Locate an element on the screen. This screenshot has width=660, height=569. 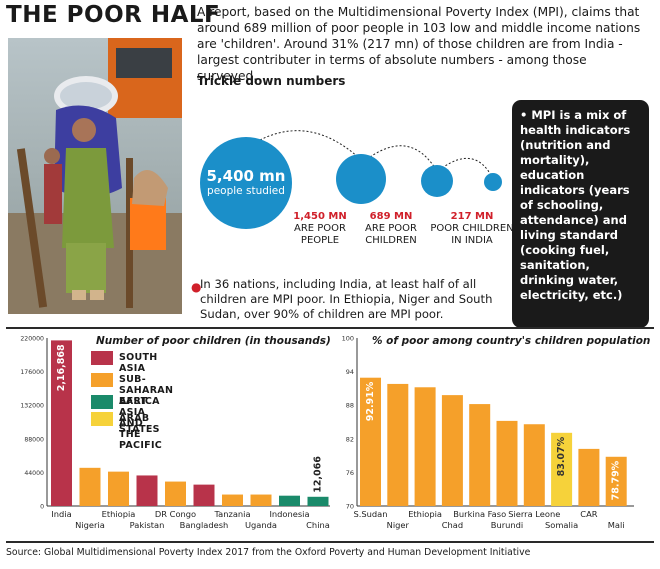
people-studied-circle is located at coordinates (246, 183).